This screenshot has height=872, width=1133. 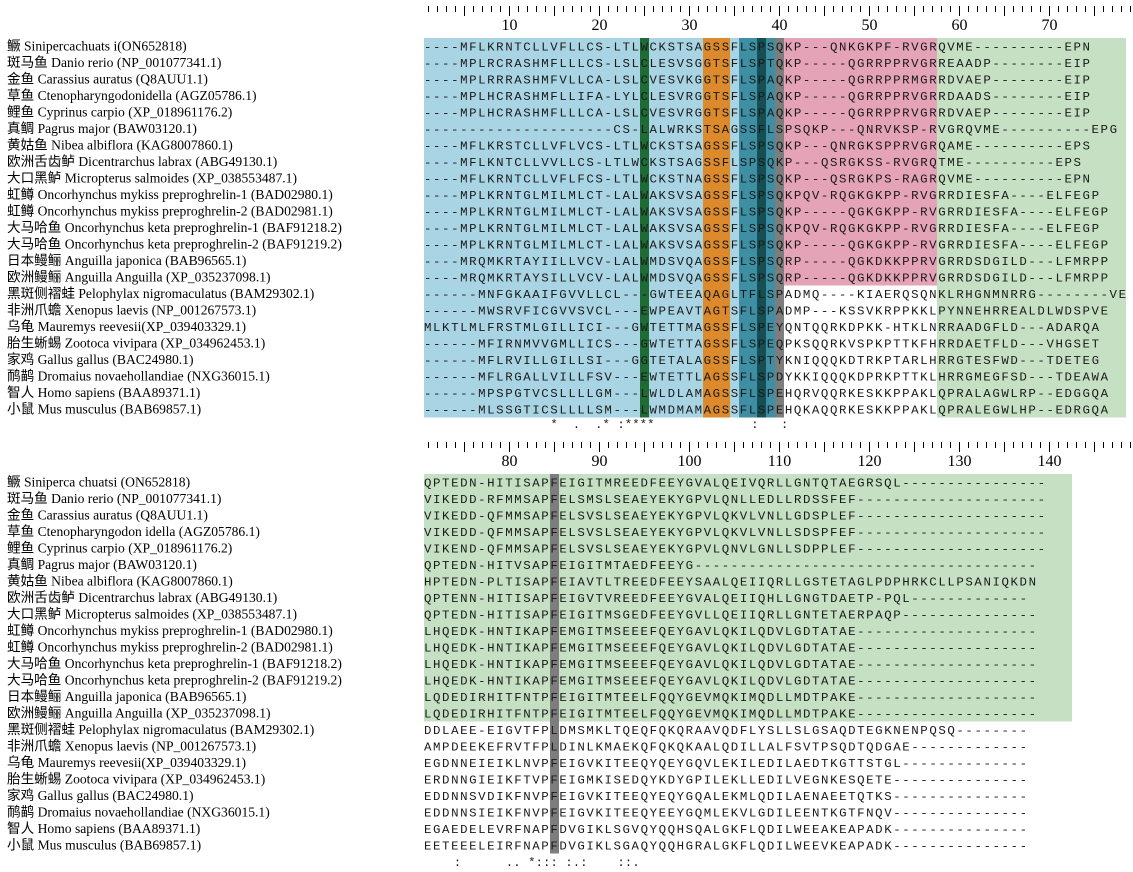 What do you see at coordinates (690, 461) in the screenshot?
I see `ruler-number: 100` at bounding box center [690, 461].